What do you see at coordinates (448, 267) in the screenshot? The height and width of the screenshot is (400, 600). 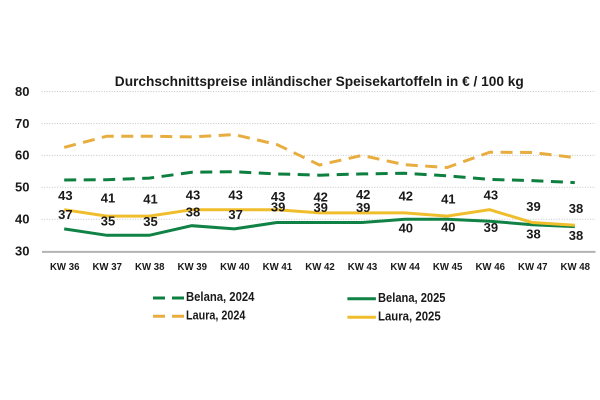 I see `svg-text: KW 45` at bounding box center [448, 267].